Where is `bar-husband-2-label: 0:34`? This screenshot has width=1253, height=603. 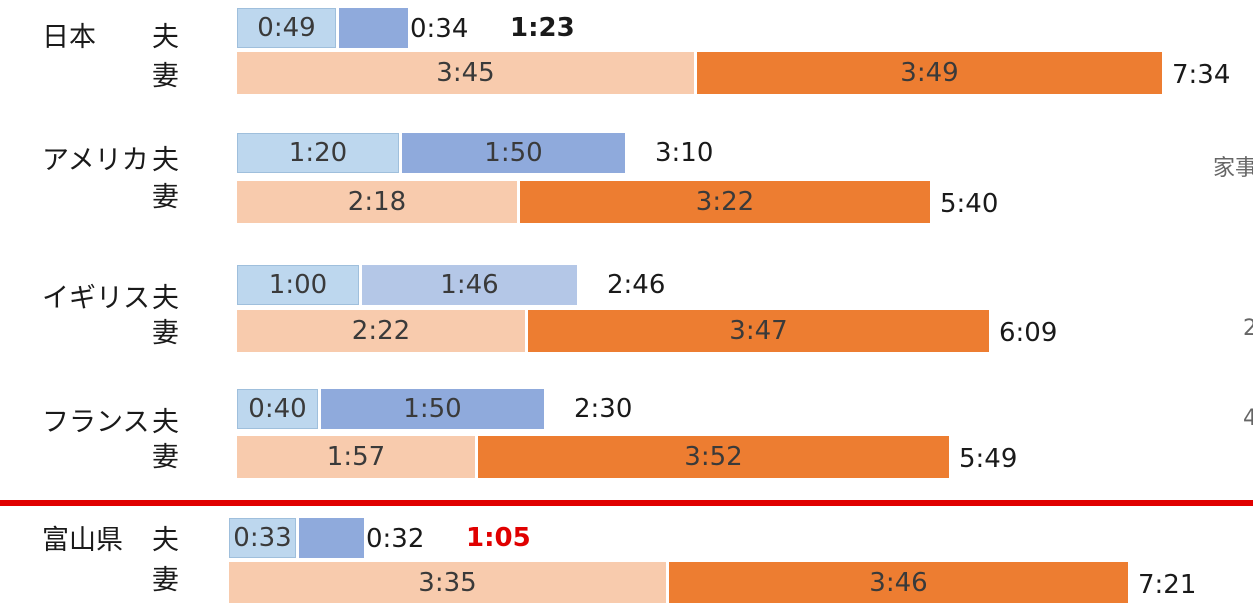
bar-husband-2-label: 0:34 is located at coordinates (439, 29).